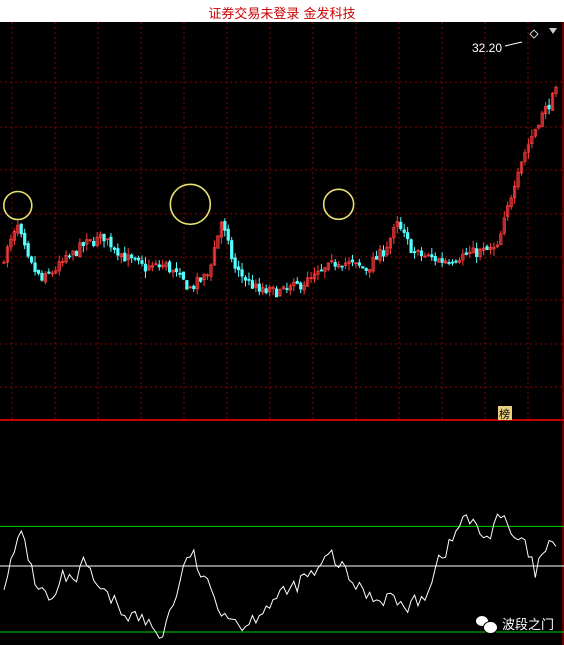 This screenshot has width=564, height=645. Describe the element at coordinates (513, 44) in the screenshot. I see `price-pointer` at that location.